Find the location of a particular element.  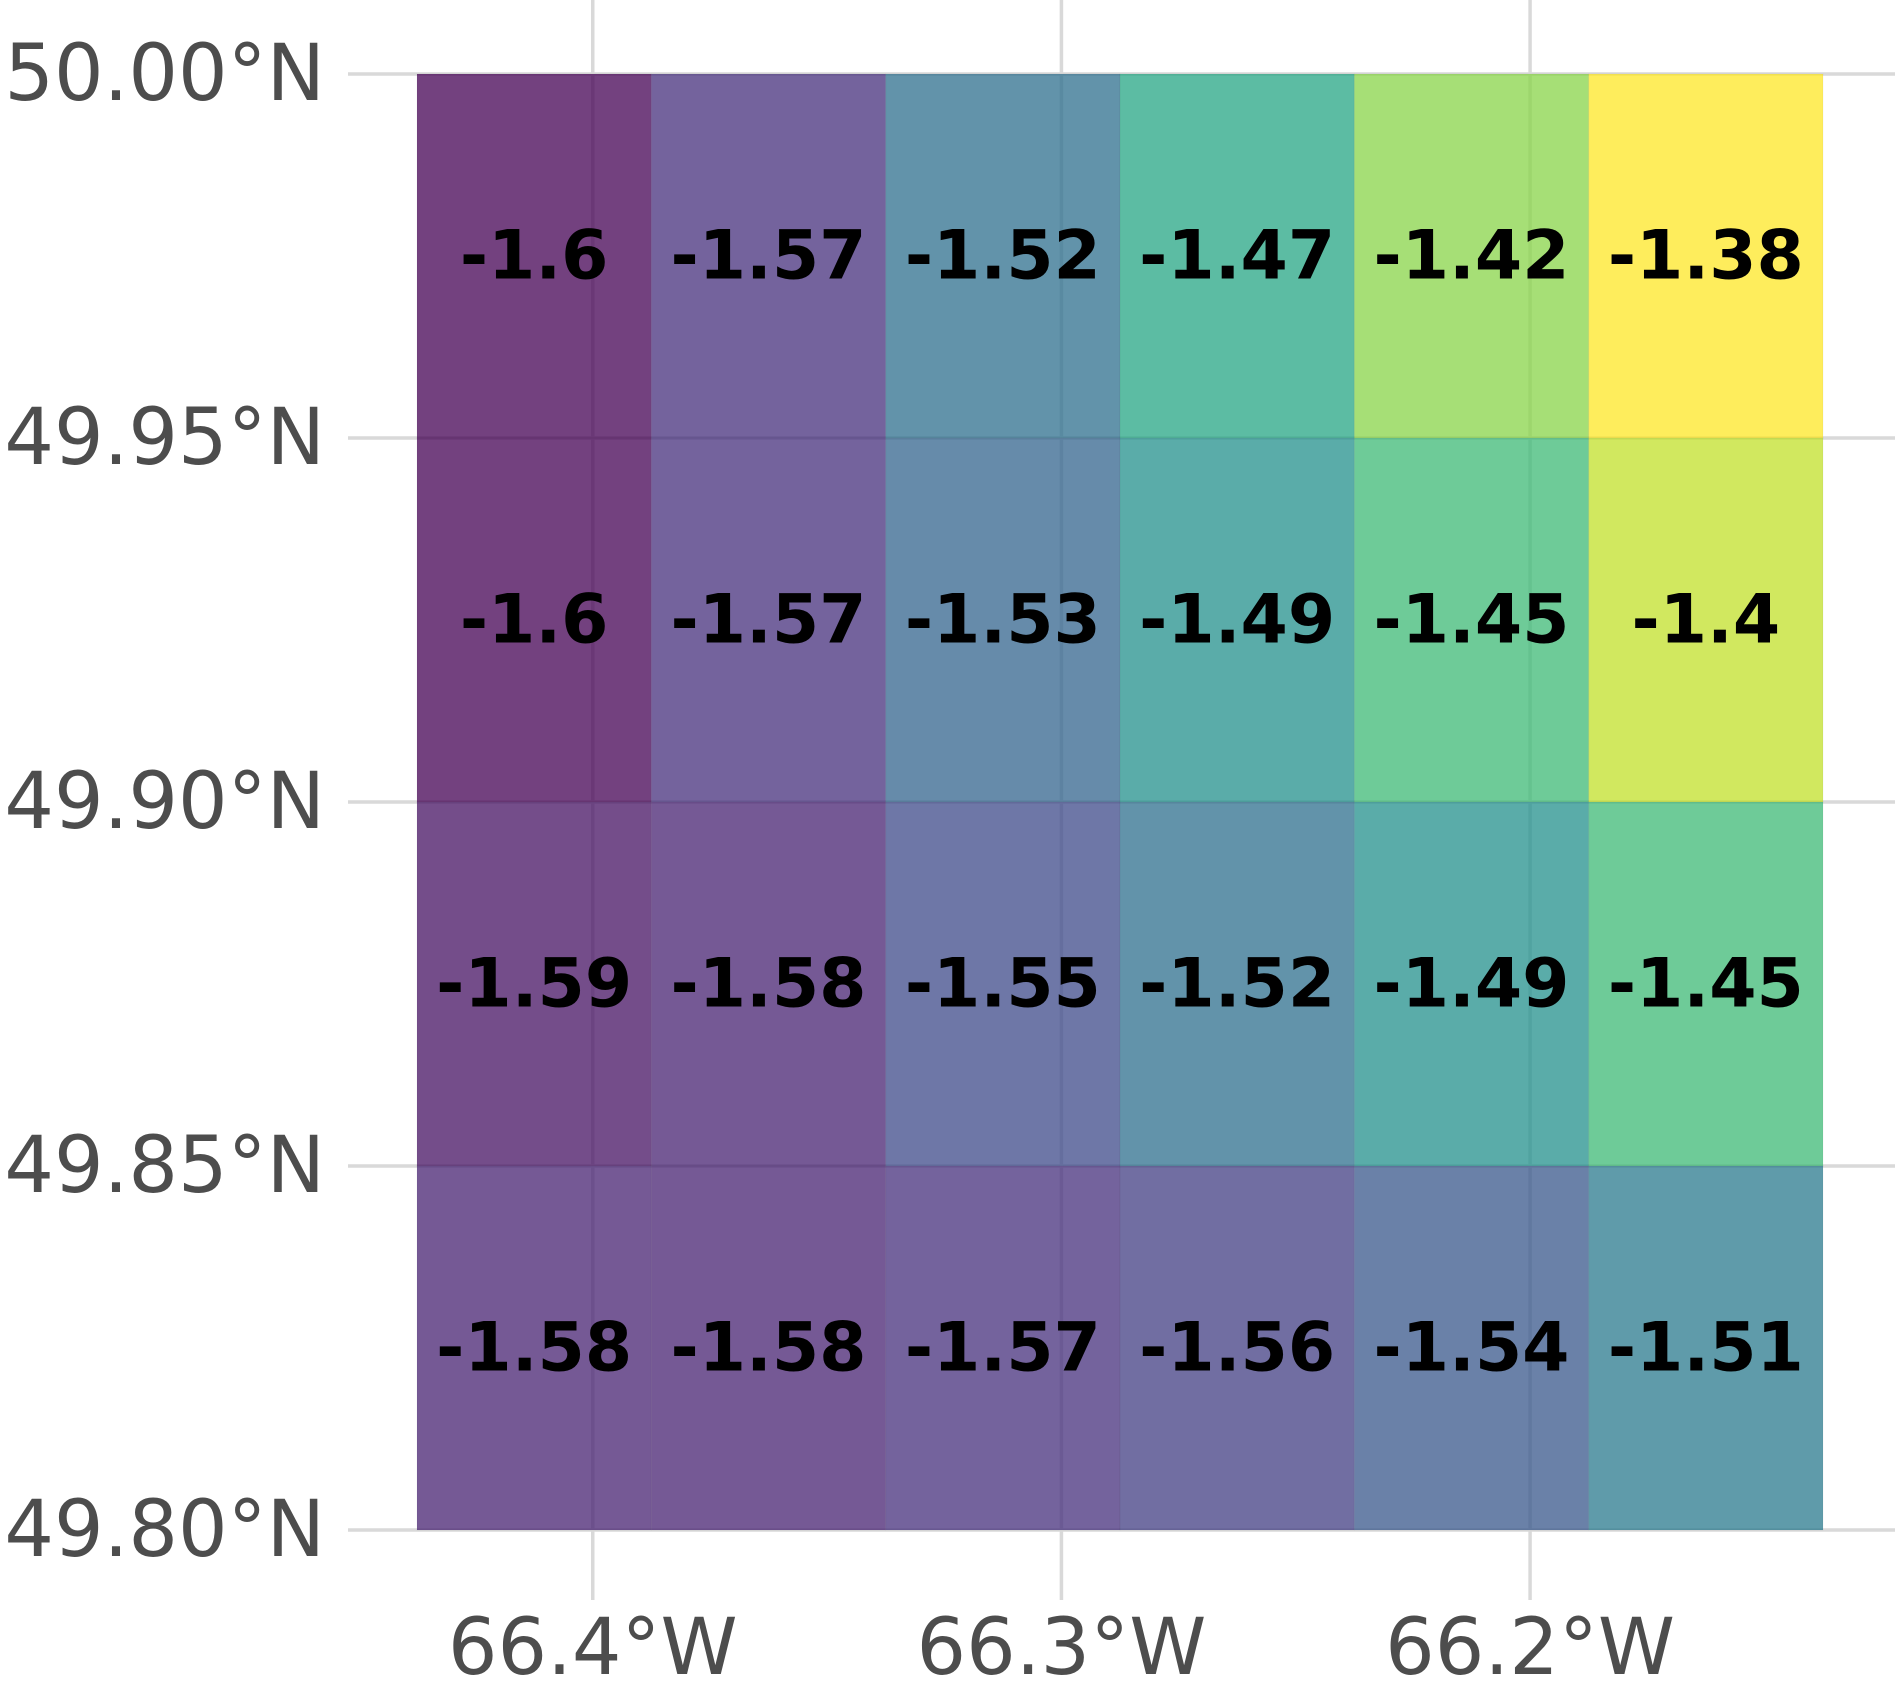

longitude-axis: 66.4°W 66.3°W 66.2°W is located at coordinates (1061, 1644).